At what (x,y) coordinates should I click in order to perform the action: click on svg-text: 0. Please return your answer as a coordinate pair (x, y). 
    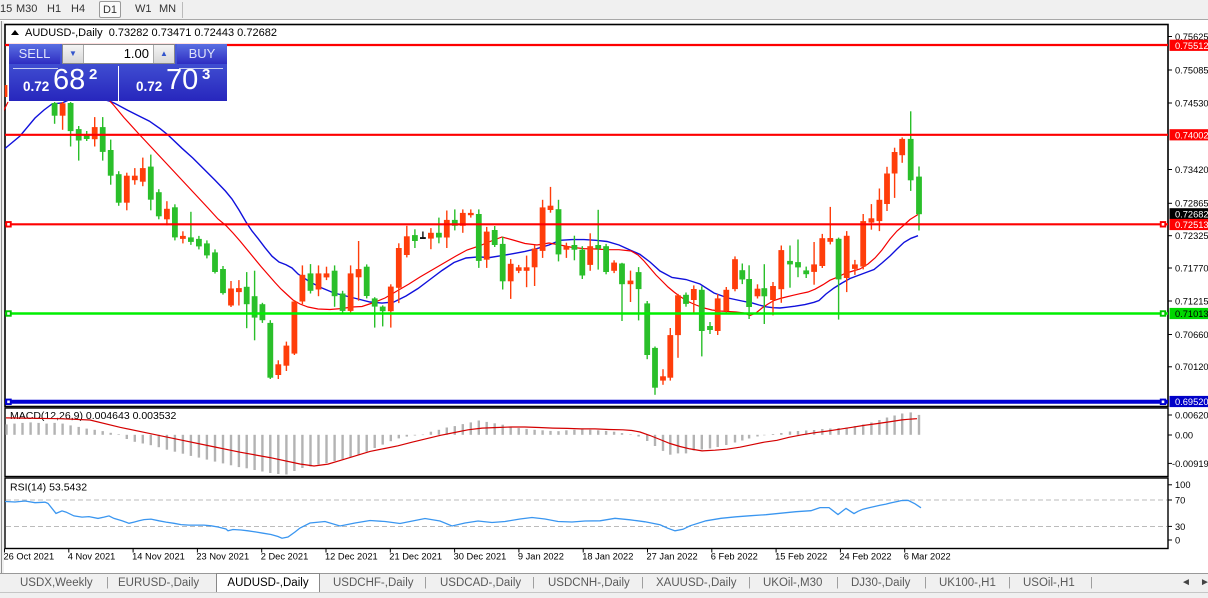
    Looking at the image, I should click on (1177, 540).